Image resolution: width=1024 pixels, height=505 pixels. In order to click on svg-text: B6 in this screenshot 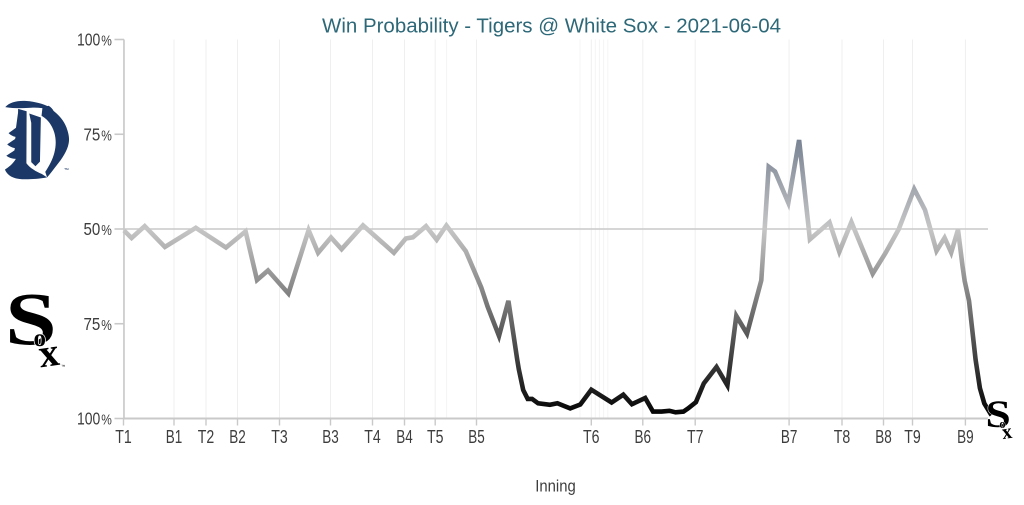, I will do `click(643, 437)`.